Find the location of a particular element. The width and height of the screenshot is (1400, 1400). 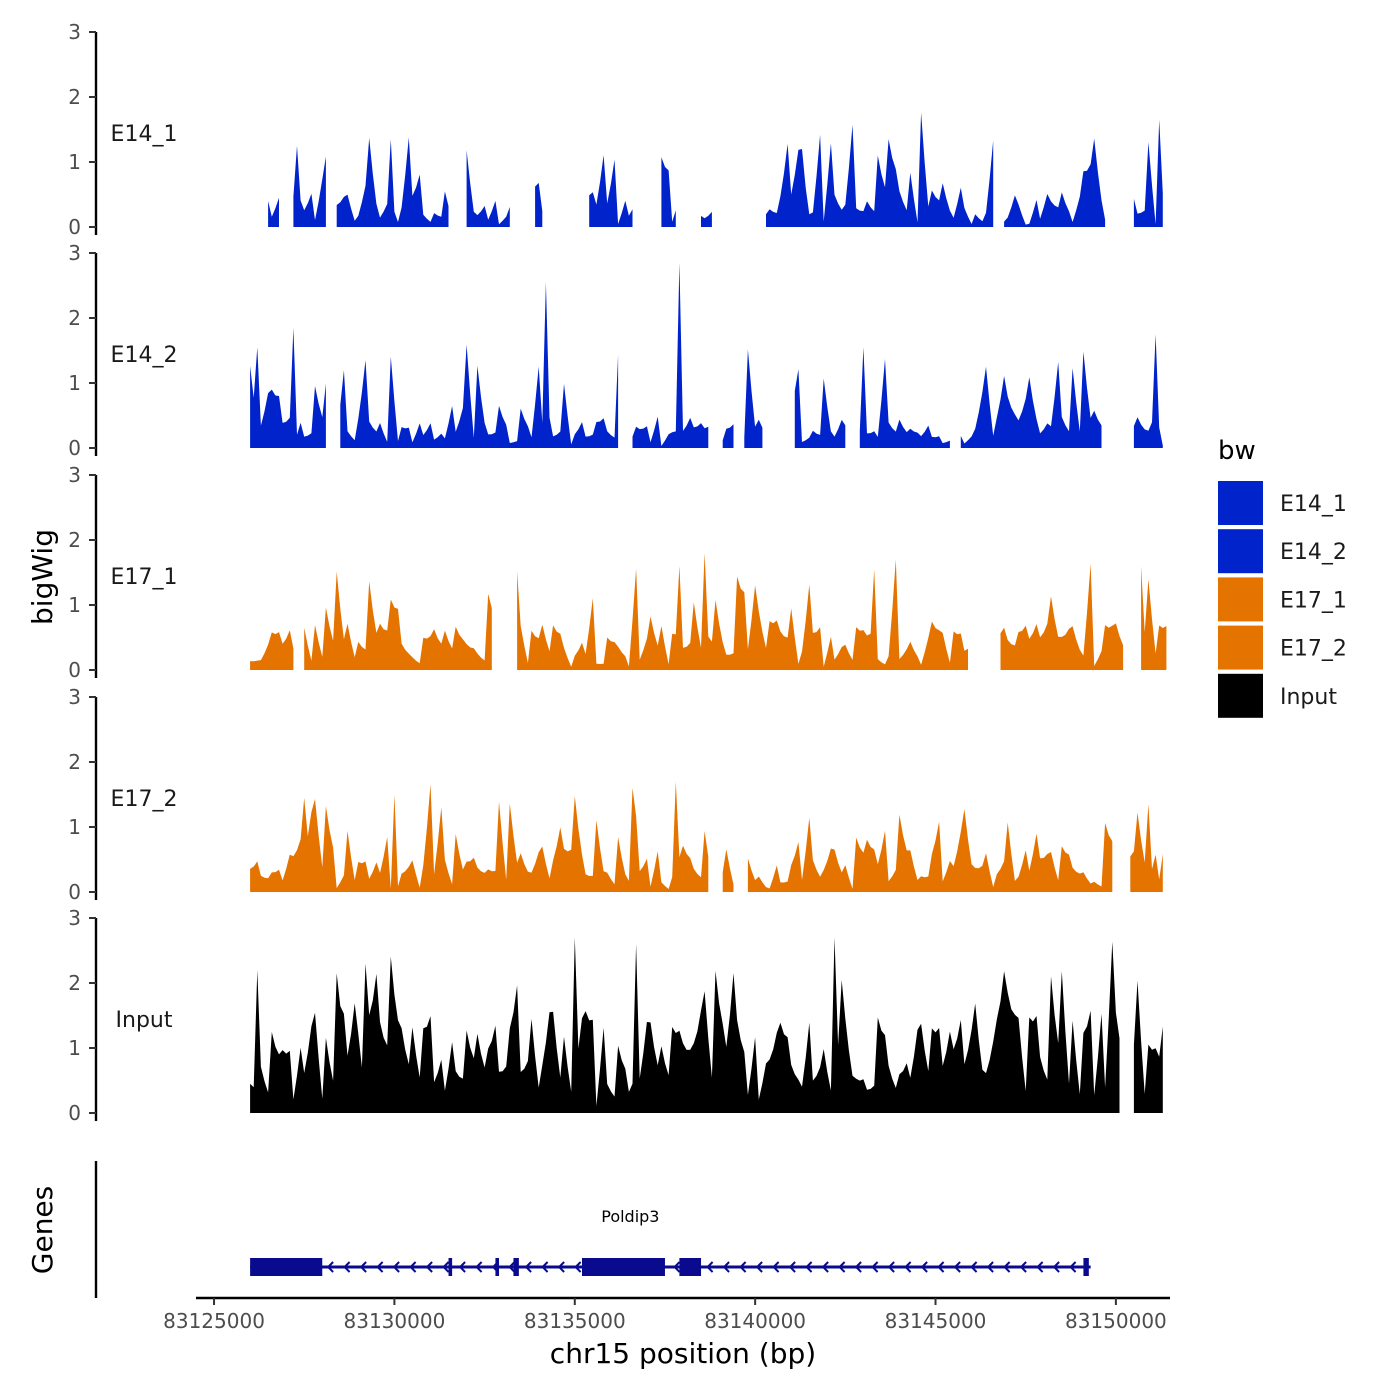

legend-item-E17_1: E17_1 is located at coordinates (1282, 599).